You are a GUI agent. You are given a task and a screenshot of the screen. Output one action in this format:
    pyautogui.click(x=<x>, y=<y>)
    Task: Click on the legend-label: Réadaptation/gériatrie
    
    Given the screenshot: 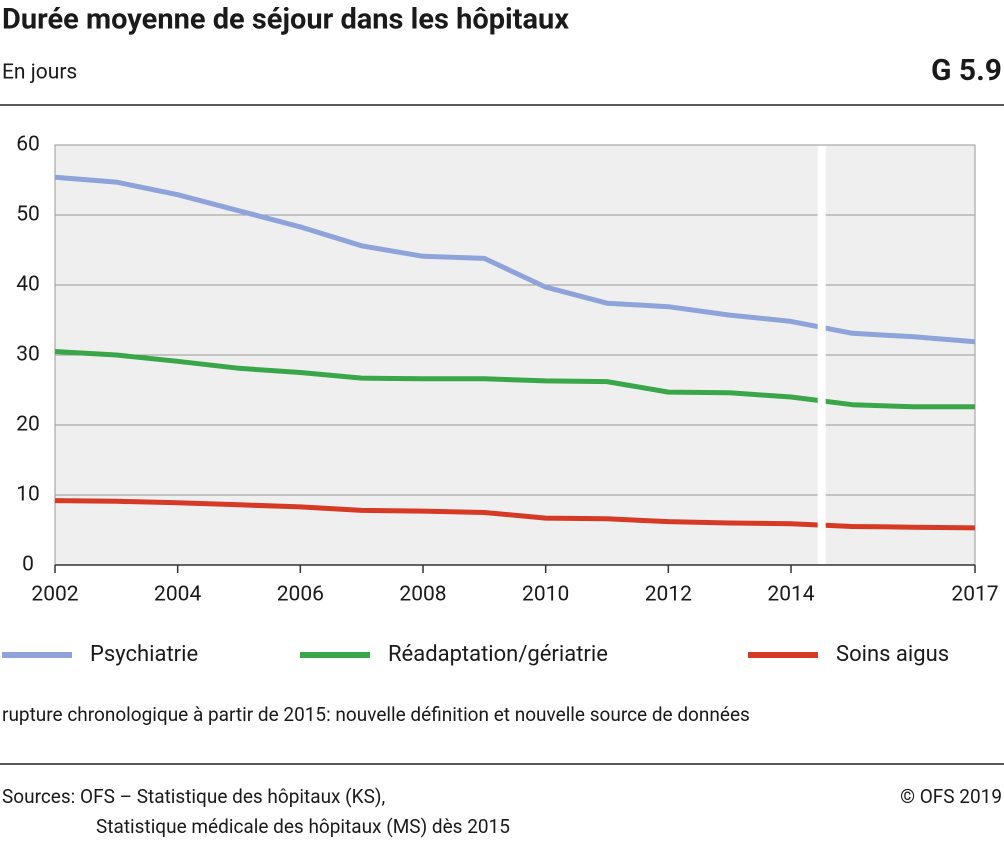 What is the action you would take?
    pyautogui.click(x=498, y=654)
    